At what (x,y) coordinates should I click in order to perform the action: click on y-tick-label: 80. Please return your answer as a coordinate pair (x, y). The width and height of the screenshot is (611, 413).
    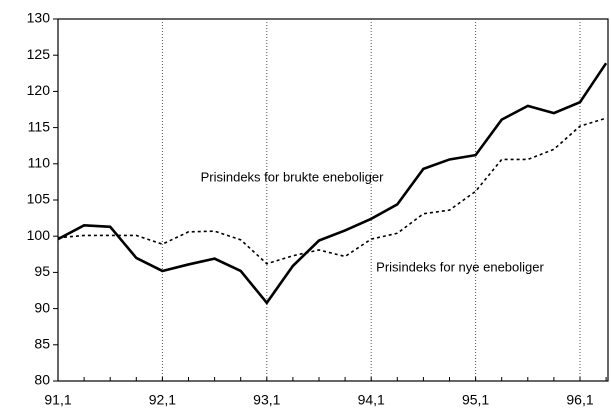
    Looking at the image, I should click on (42, 380).